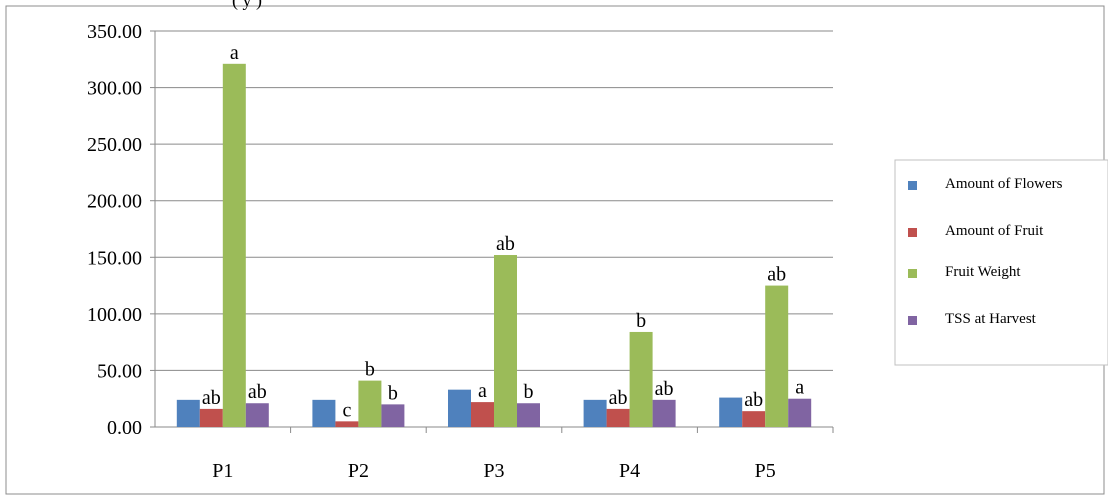  Describe the element at coordinates (114, 145) in the screenshot. I see `y-tick-label: 250.00` at that location.